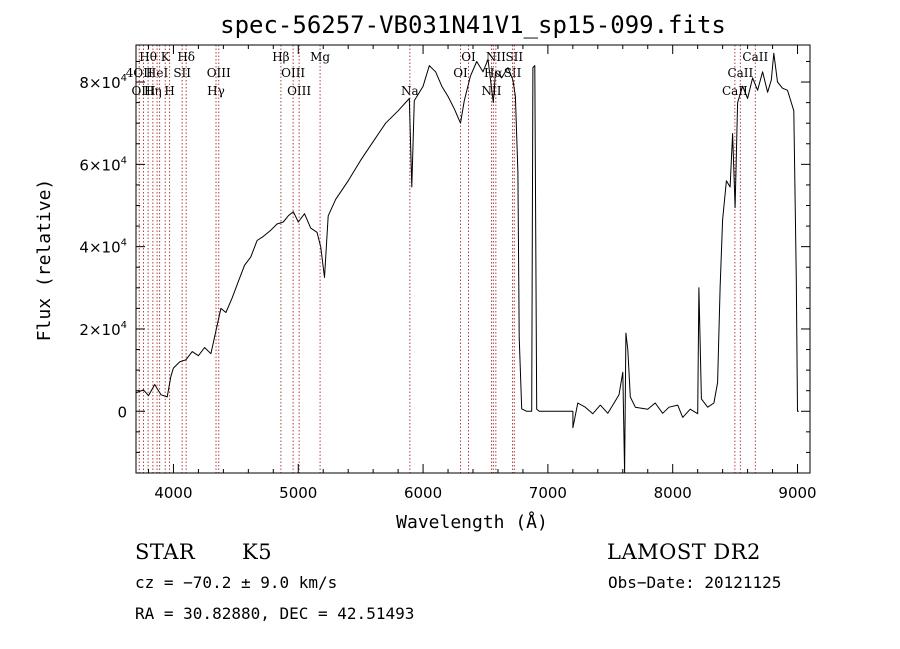 The image size is (900, 649). Describe the element at coordinates (165, 552) in the screenshot. I see `object-class: STAR` at that location.